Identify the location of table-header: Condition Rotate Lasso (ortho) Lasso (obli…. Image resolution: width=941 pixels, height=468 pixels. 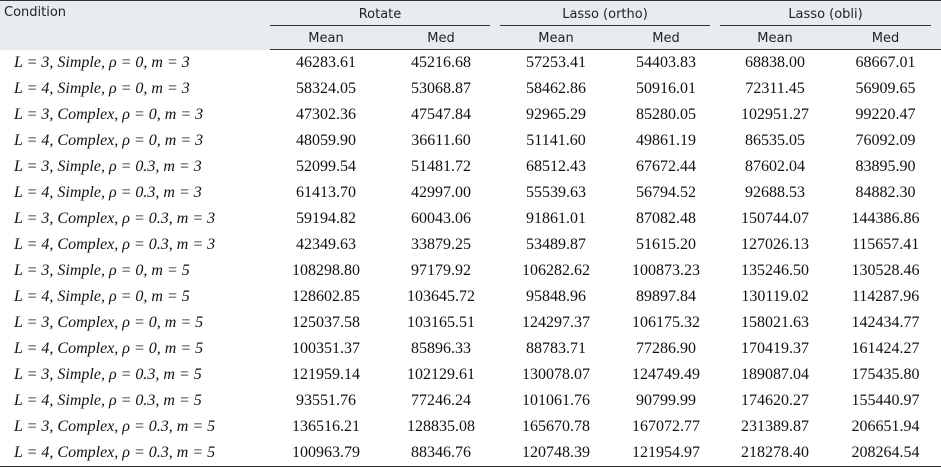
(470, 25).